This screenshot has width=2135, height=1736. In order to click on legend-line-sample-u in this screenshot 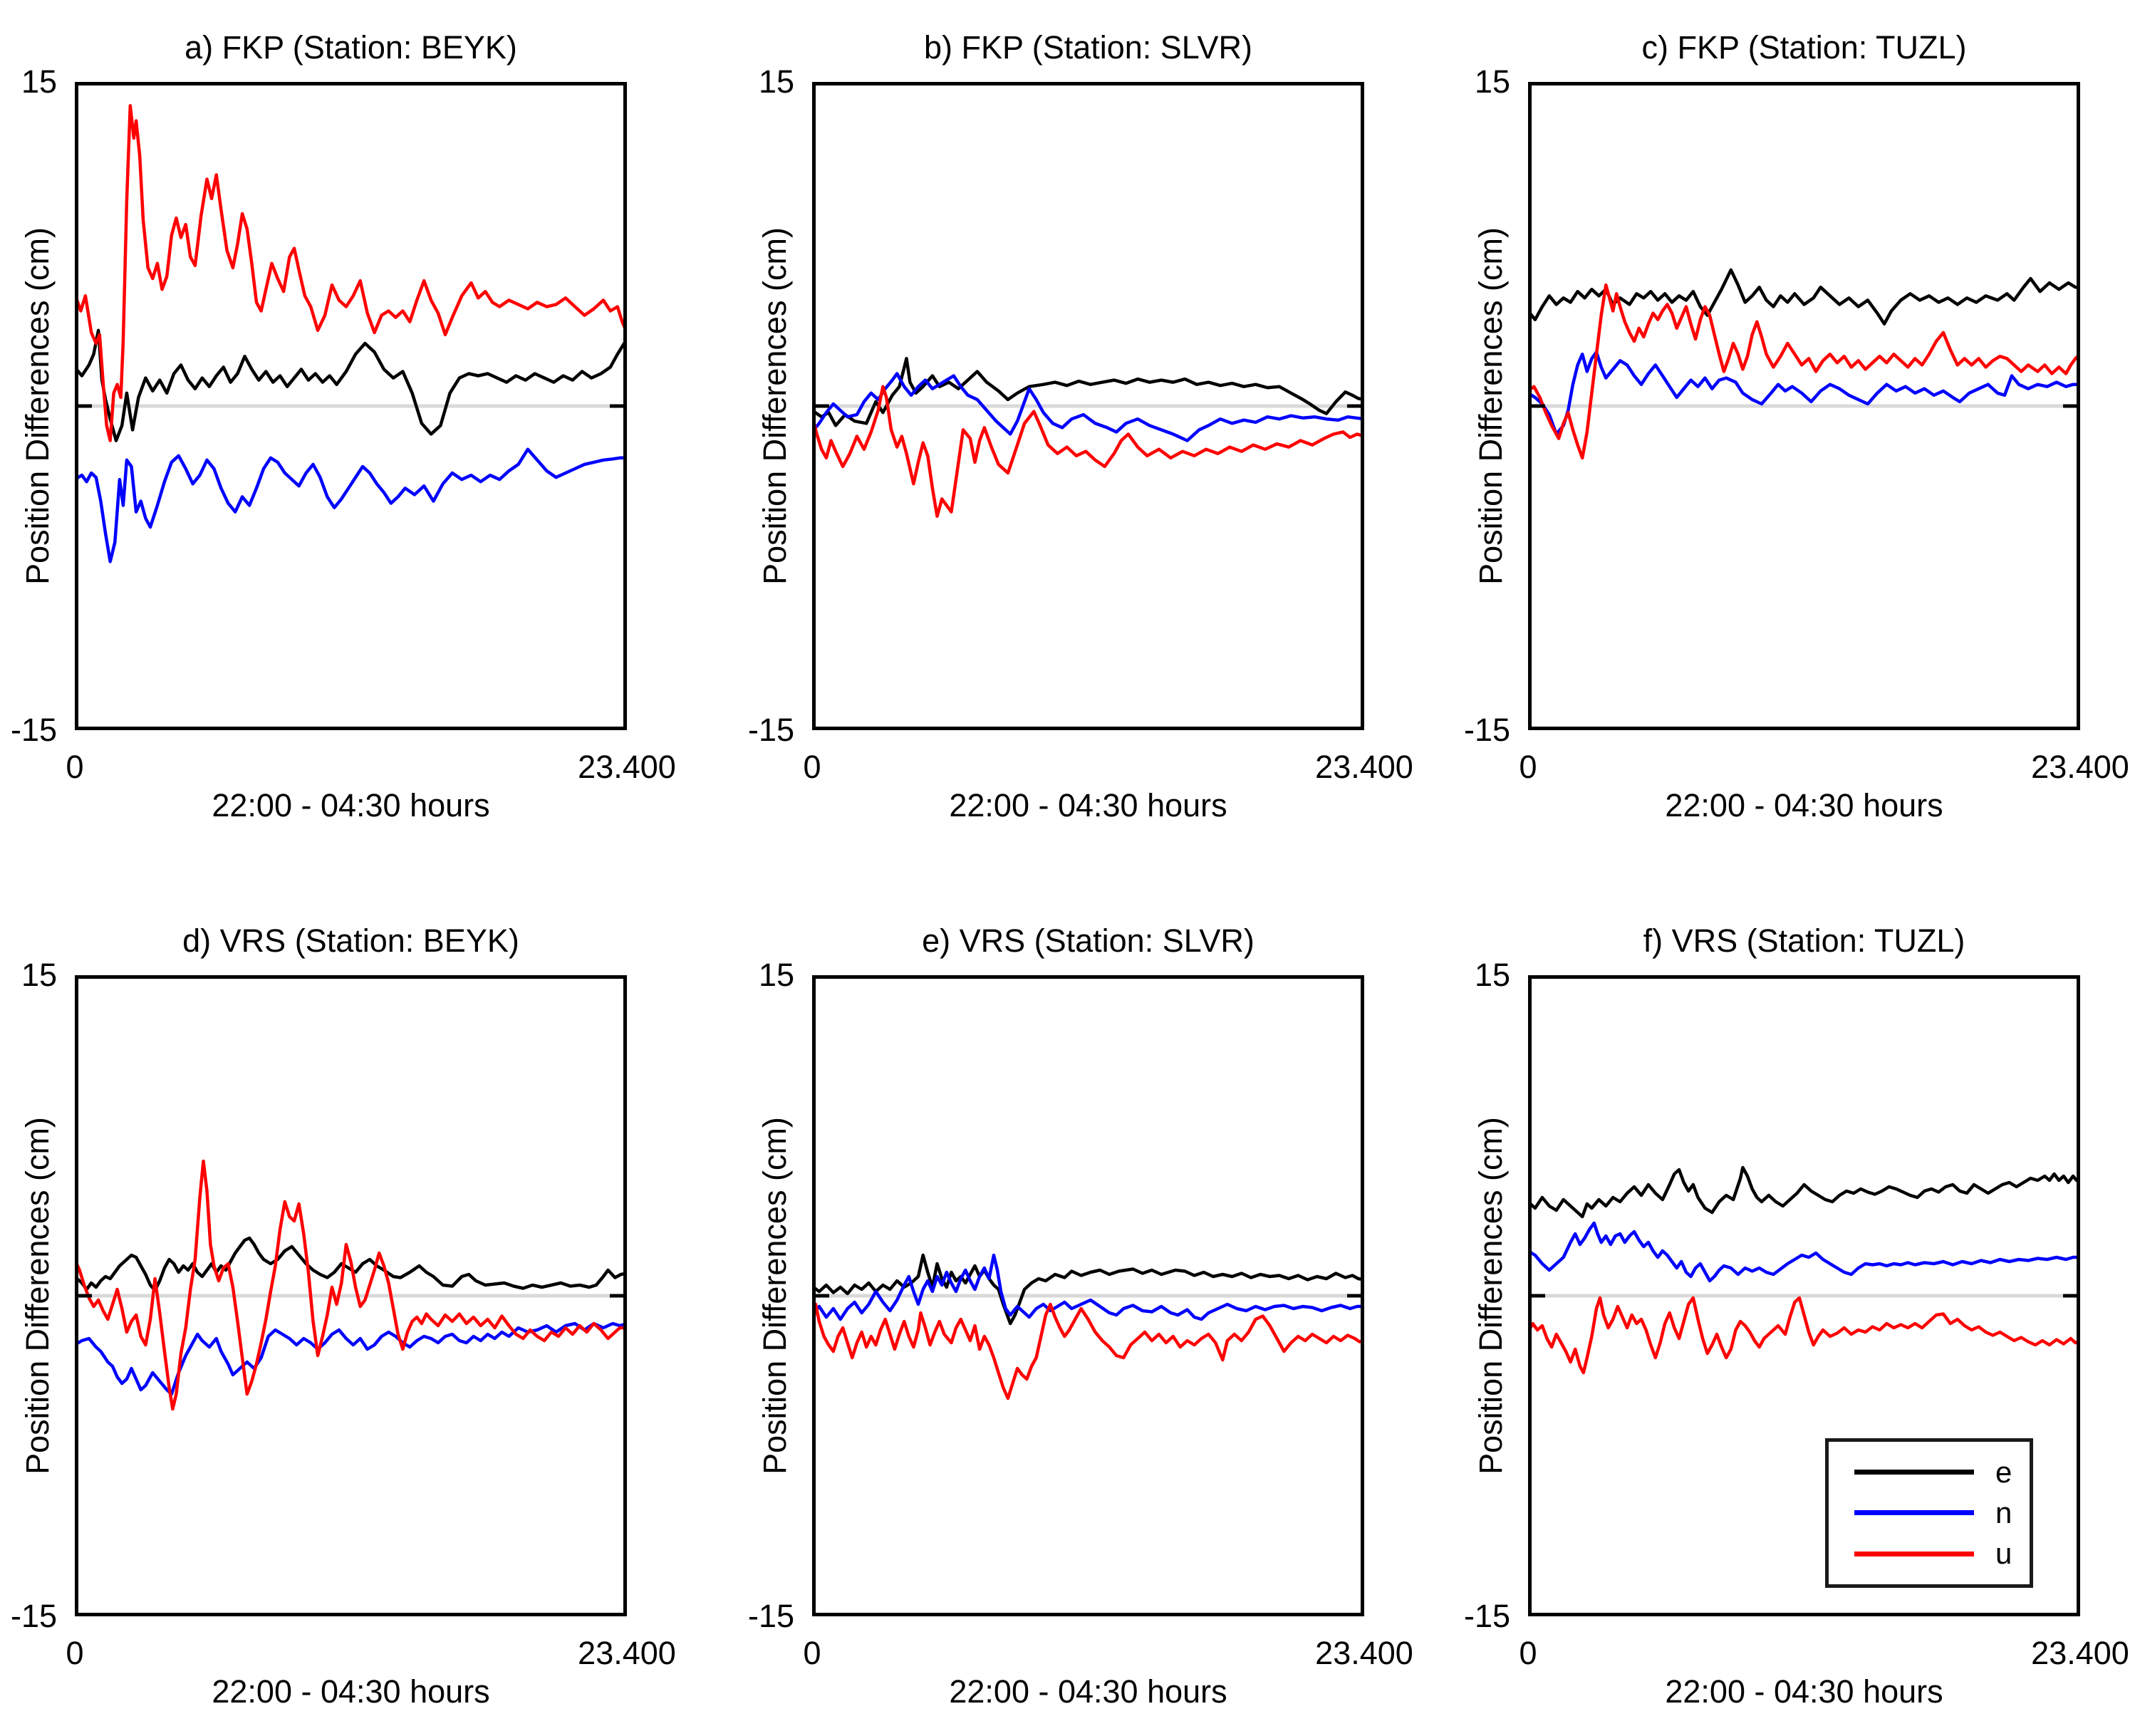, I will do `click(1914, 1553)`.